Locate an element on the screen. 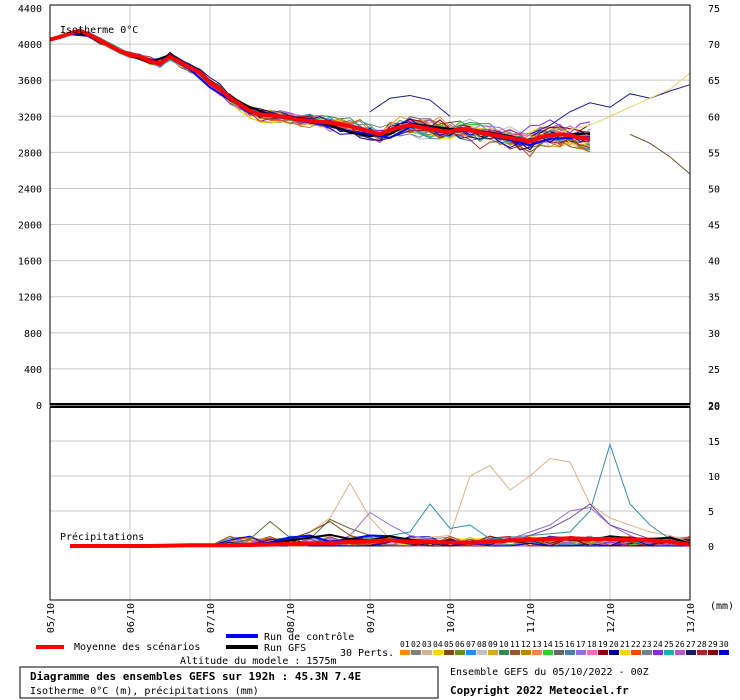  x-tick-label: 11/10 is located at coordinates (531, 618).